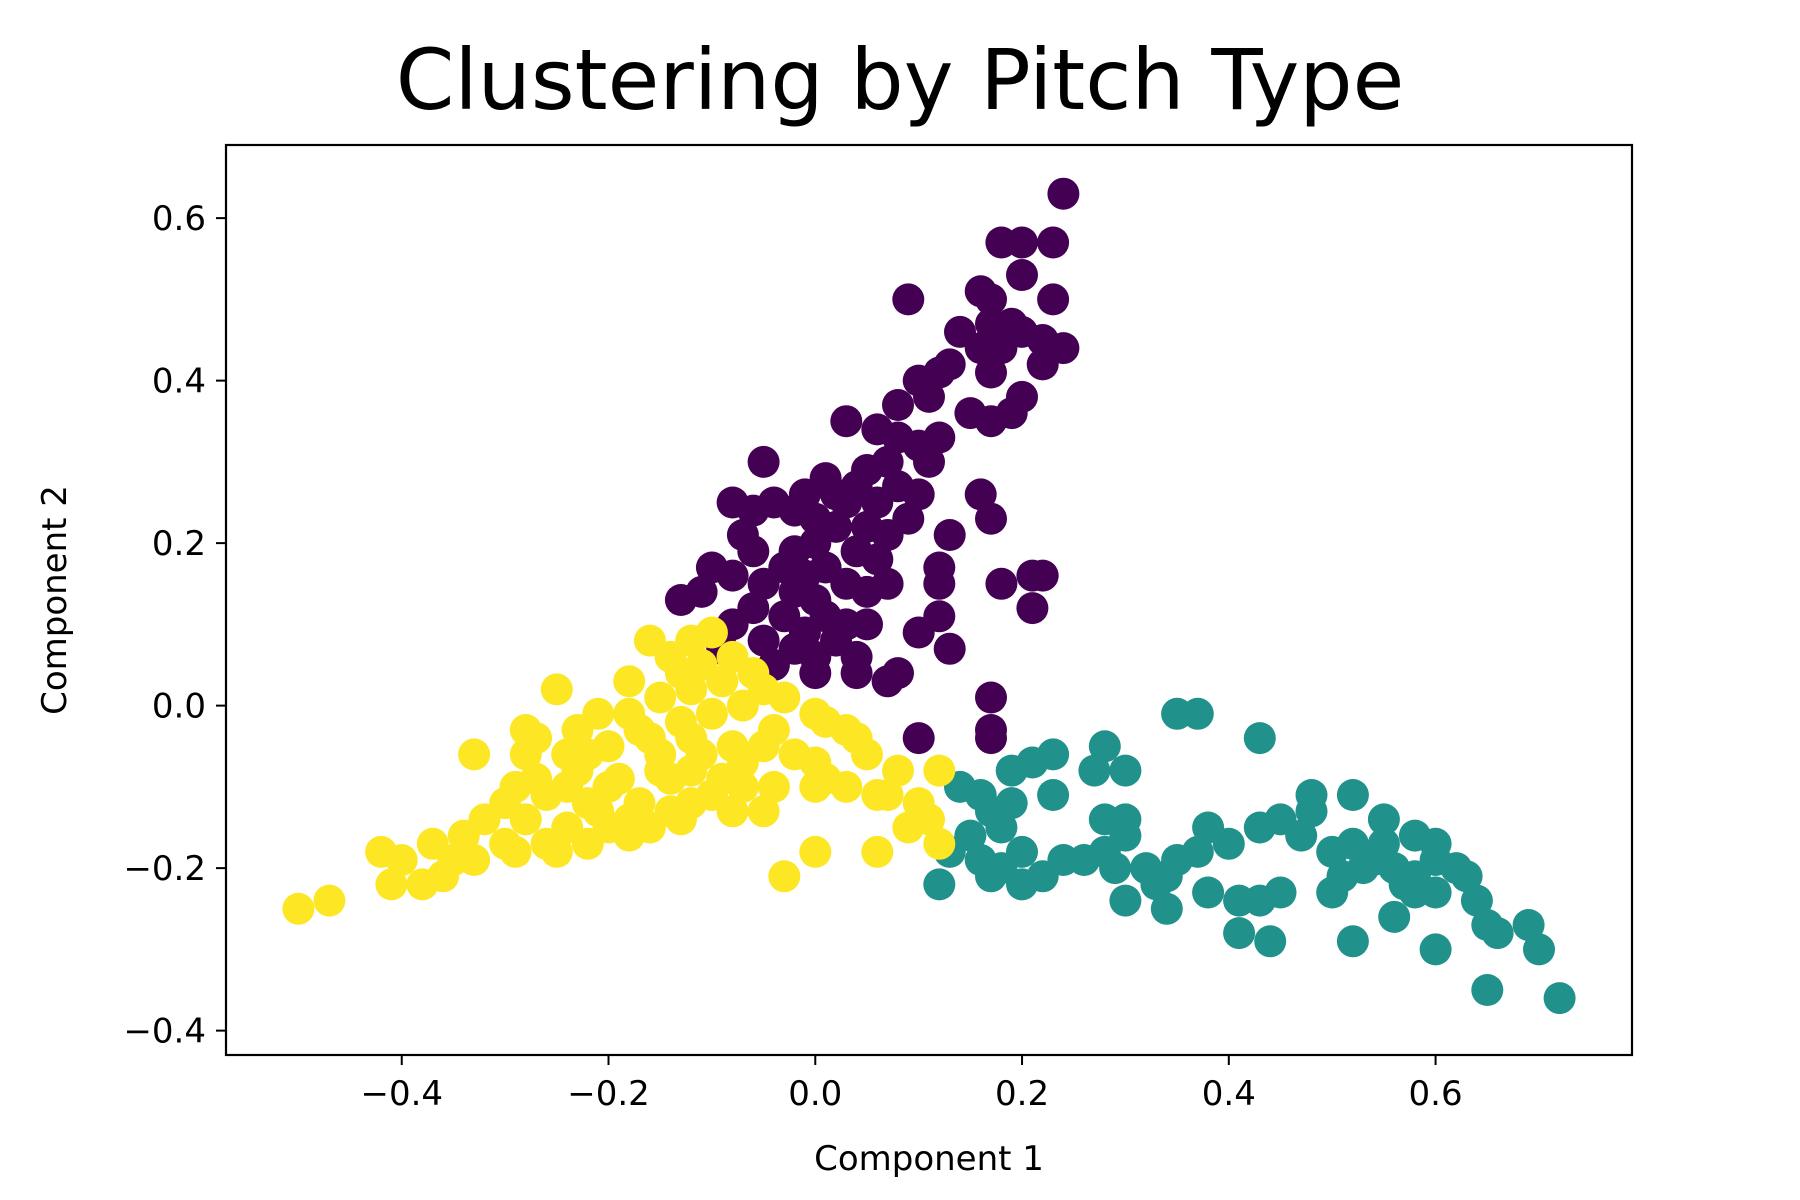 This screenshot has height=1200, width=1800. What do you see at coordinates (179, 544) in the screenshot?
I see `y-tick-label: 0.2` at bounding box center [179, 544].